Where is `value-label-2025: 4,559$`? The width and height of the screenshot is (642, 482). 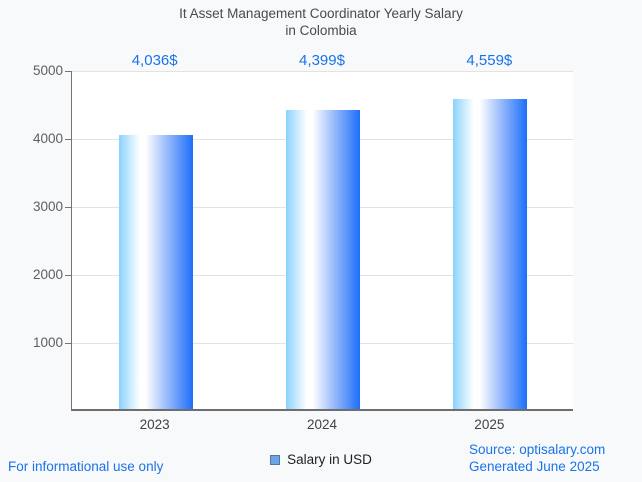
value-label-2025: 4,559$ is located at coordinates (489, 60).